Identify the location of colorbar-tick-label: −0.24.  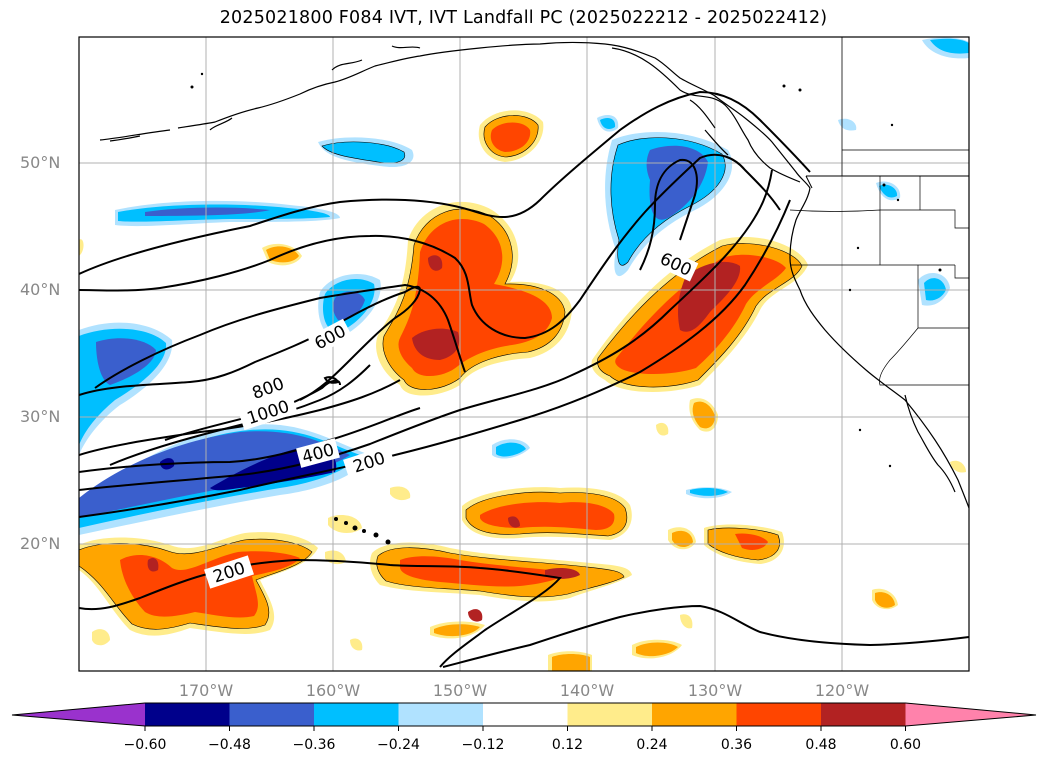
(398, 745).